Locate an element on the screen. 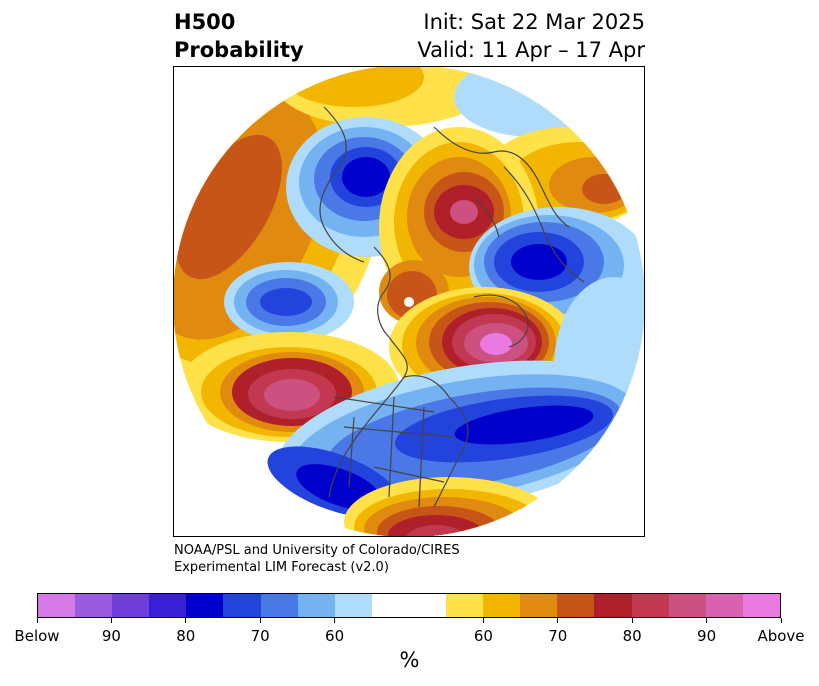 The image size is (819, 686). pole-marker is located at coordinates (409, 302).